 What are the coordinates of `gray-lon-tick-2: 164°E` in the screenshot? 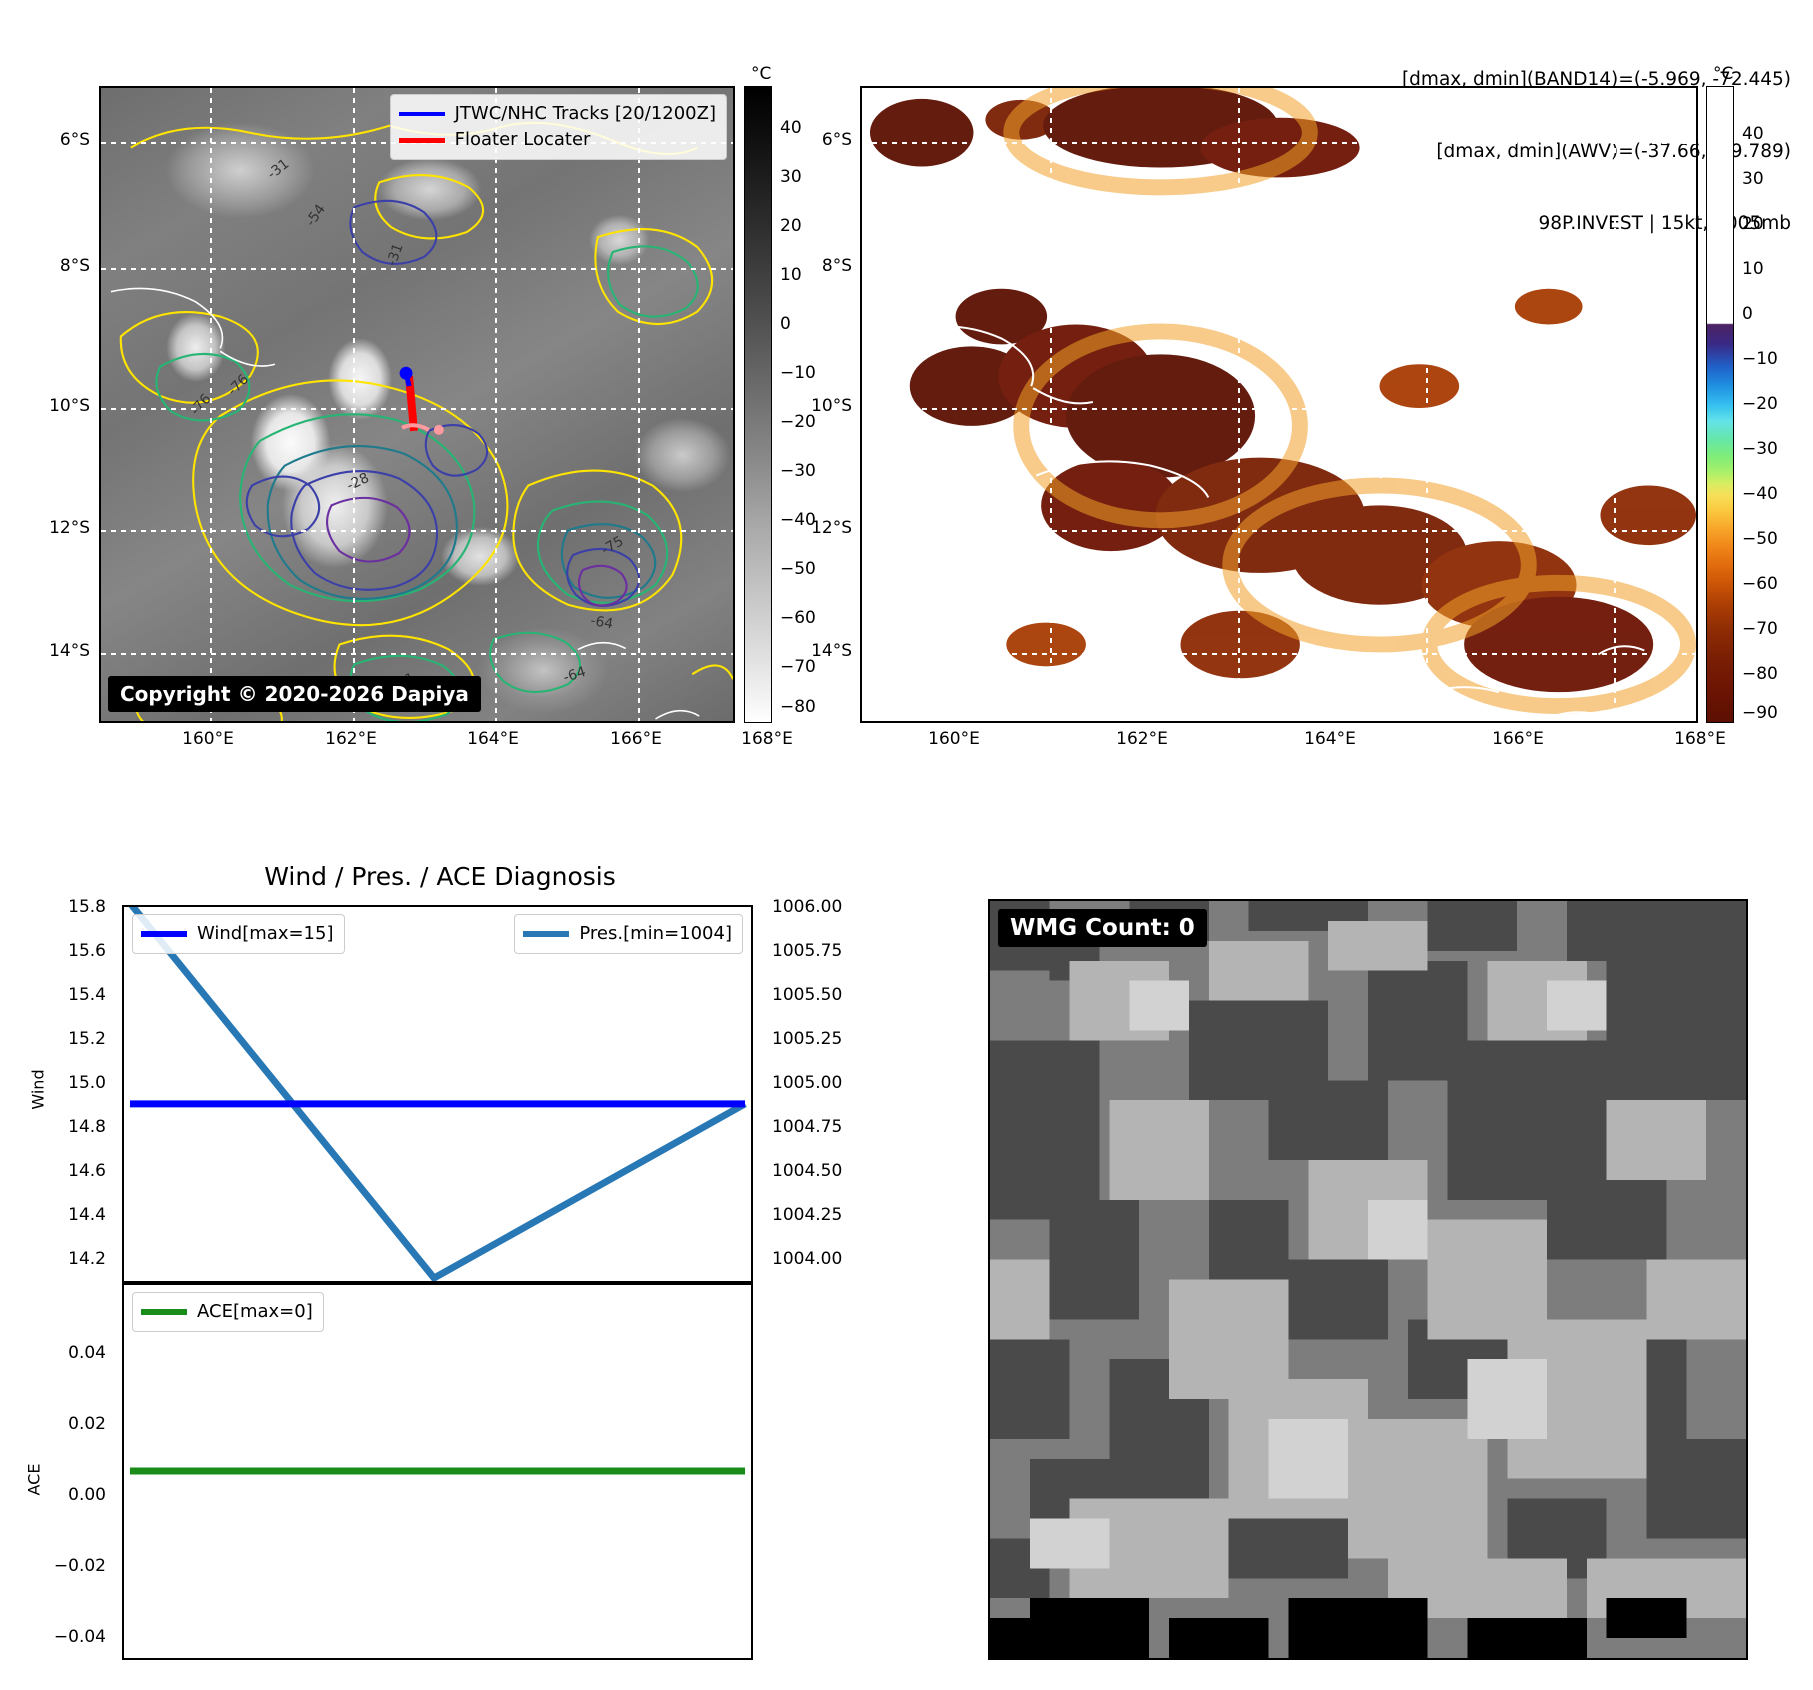 It's located at (493, 739).